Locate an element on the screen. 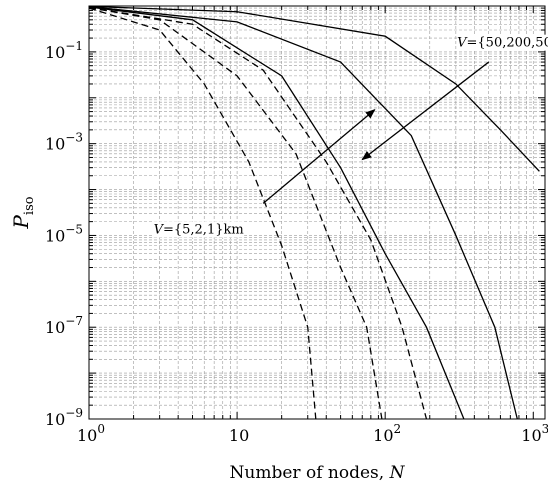 The width and height of the screenshot is (548, 485). x-tick-label: 10³ is located at coordinates (534, 433).